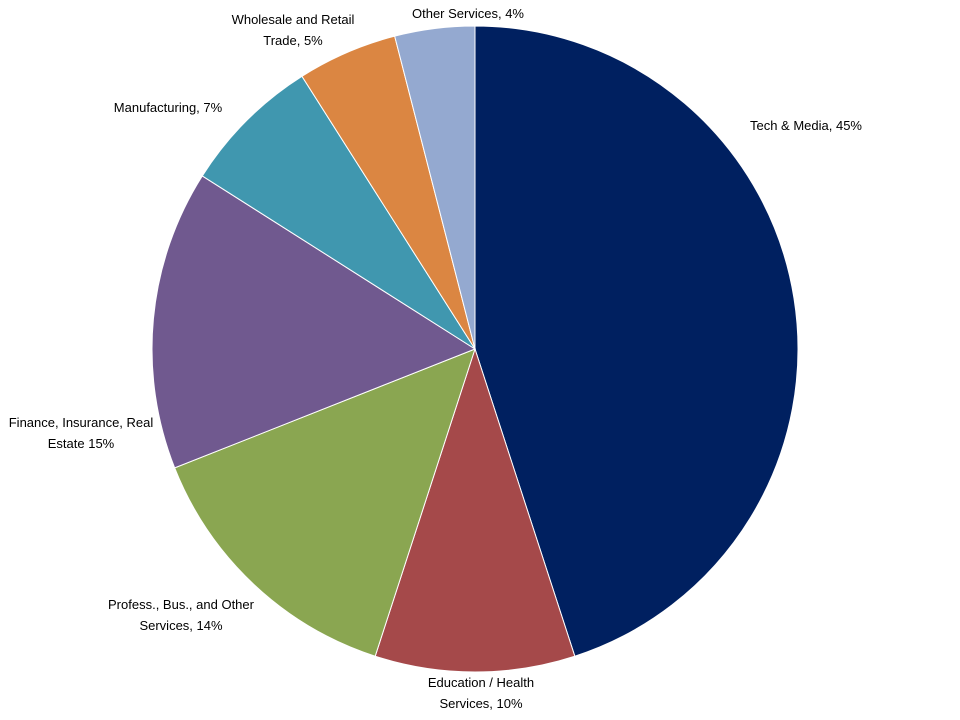 This screenshot has width=960, height=720. I want to click on slice-label-3: Finance, Insurance, Real Estate 15%, so click(81, 433).